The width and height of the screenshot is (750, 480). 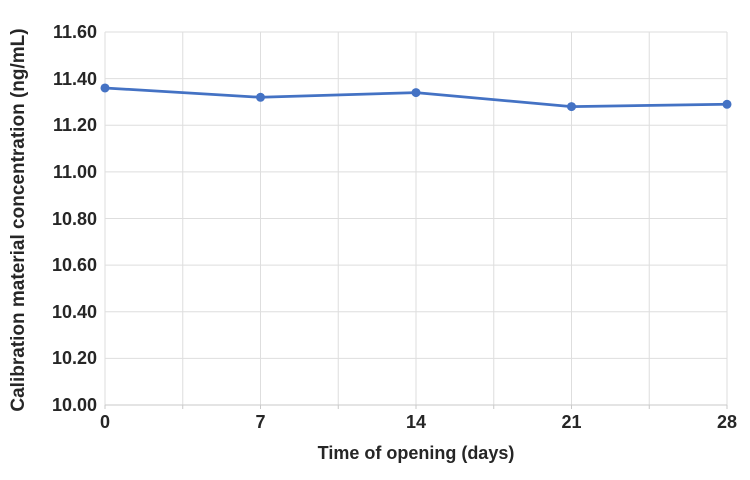 What do you see at coordinates (74, 32) in the screenshot?
I see `y-tick-label: 11.60` at bounding box center [74, 32].